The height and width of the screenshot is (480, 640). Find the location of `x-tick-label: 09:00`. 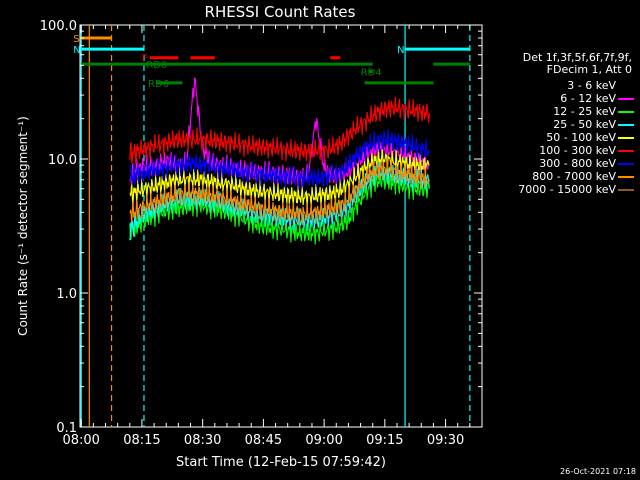

x-tick-label: 09:00 is located at coordinates (323, 440).